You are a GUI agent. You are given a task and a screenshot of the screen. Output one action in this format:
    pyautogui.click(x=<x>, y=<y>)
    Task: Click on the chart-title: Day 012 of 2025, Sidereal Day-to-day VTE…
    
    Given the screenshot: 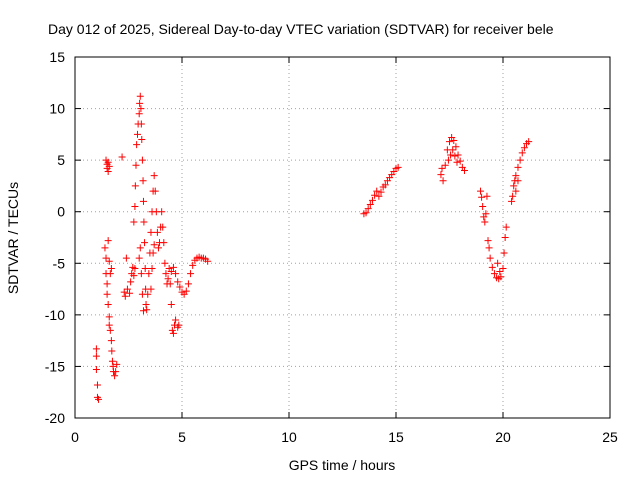 What is the action you would take?
    pyautogui.click(x=301, y=29)
    